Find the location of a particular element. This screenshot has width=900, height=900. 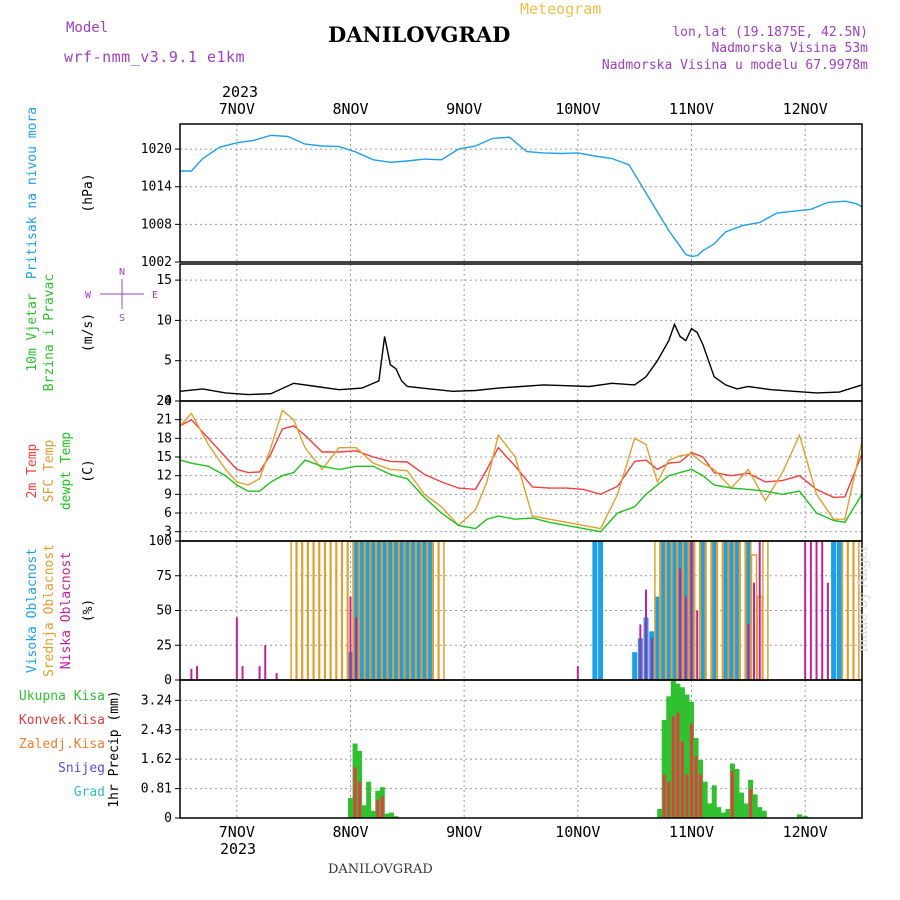

top-day-label: 11NOV is located at coordinates (691, 109).